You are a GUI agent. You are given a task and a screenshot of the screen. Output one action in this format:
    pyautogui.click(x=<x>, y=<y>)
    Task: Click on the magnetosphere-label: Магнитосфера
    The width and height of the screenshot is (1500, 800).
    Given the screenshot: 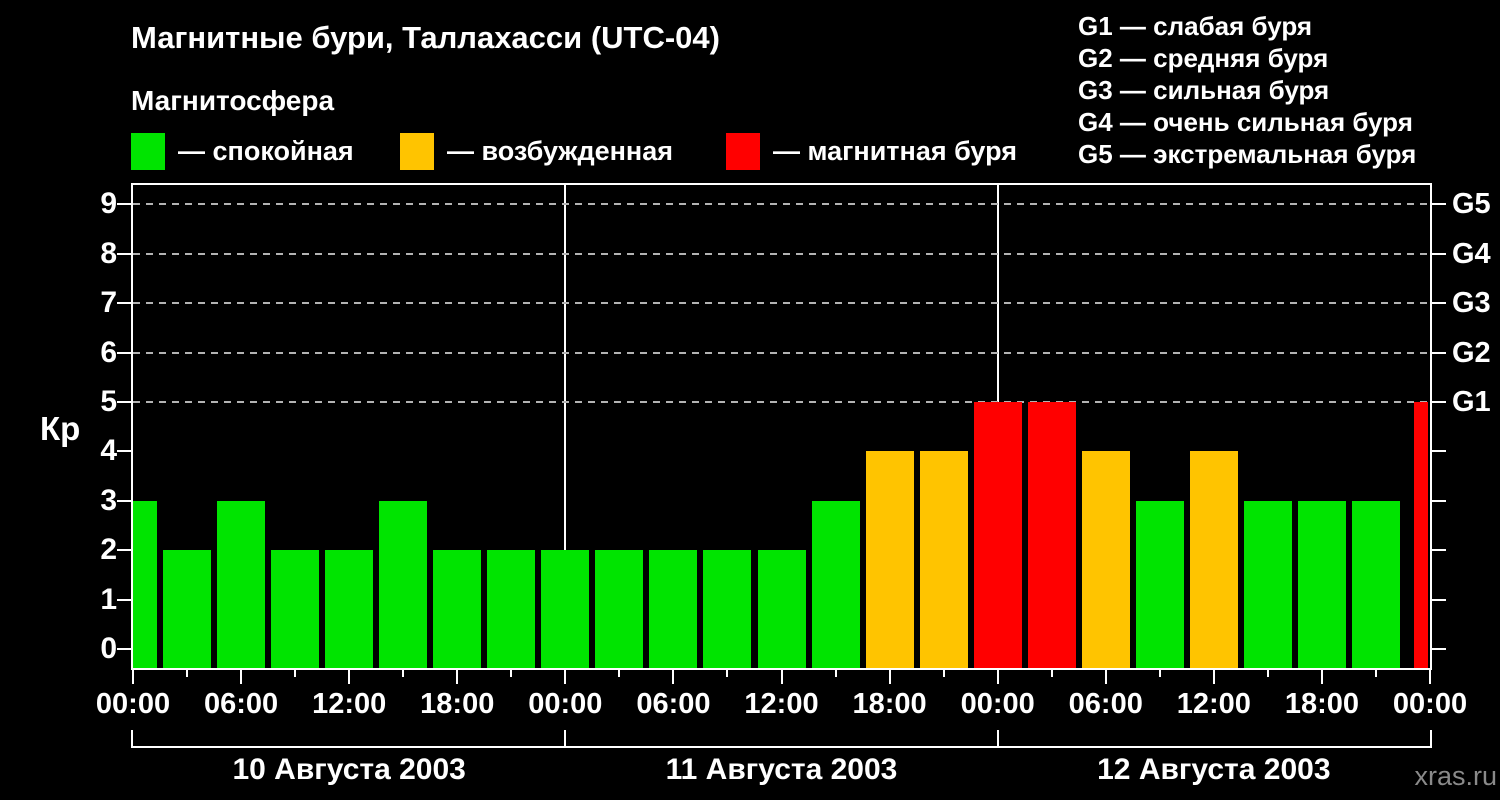 What is the action you would take?
    pyautogui.click(x=233, y=100)
    